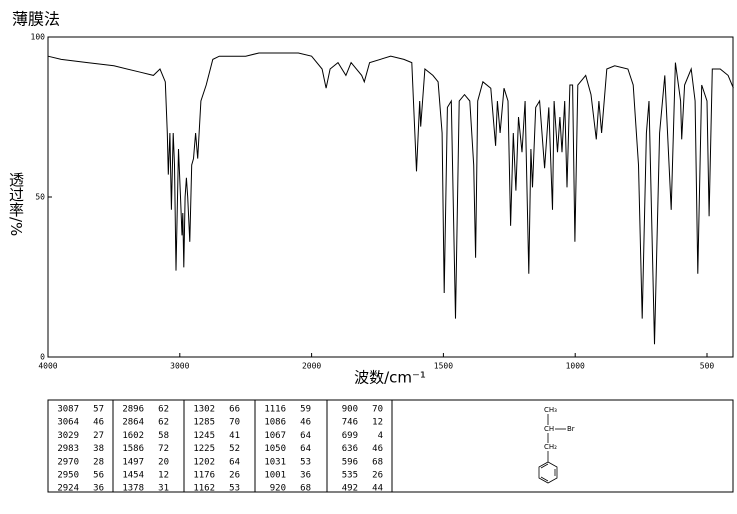  I want to click on x-tick-label: 4000, so click(47, 366).